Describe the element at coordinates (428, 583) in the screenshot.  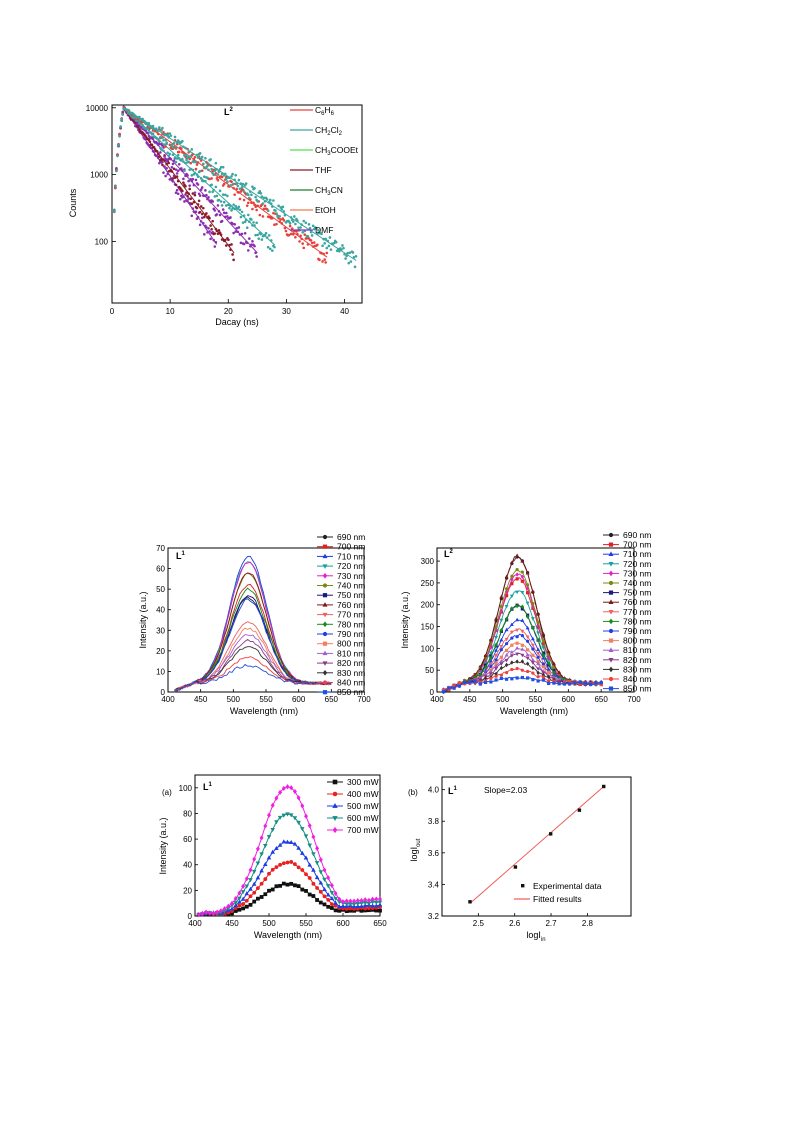
I see `y-tick-label: 250` at that location.